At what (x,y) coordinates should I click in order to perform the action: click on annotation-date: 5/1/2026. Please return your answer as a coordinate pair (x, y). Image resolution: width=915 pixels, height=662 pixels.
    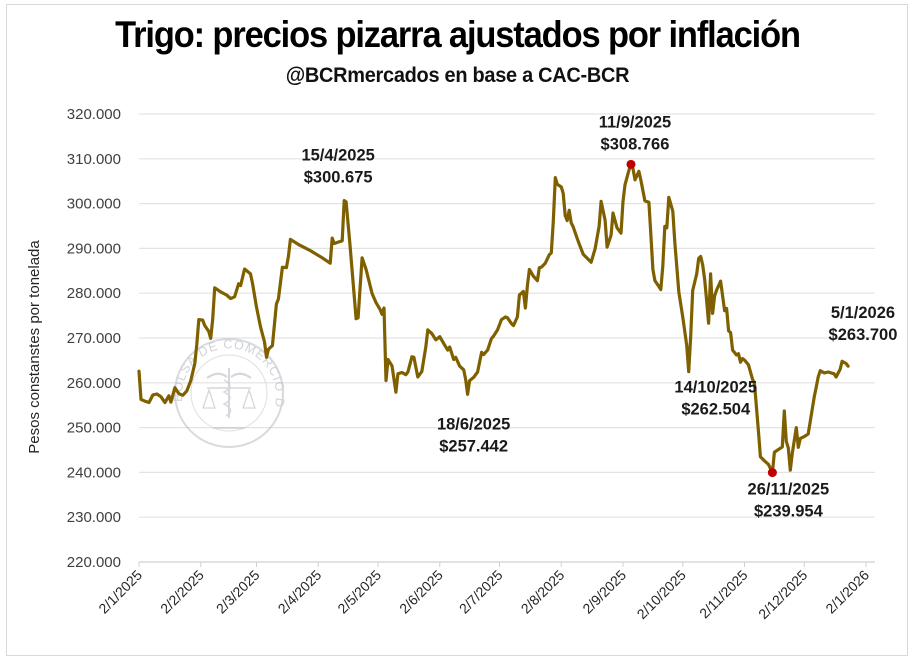
    Looking at the image, I should click on (863, 313).